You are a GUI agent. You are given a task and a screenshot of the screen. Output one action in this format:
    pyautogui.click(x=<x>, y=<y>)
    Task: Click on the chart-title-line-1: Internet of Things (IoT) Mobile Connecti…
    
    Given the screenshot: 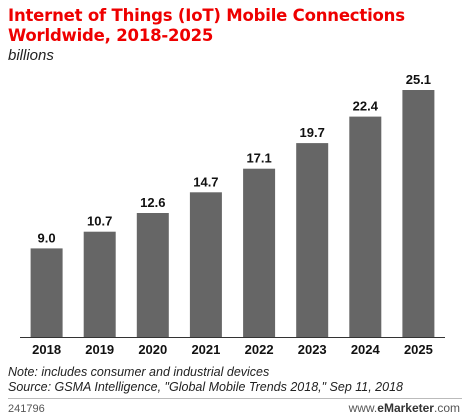 What is the action you would take?
    pyautogui.click(x=206, y=15)
    